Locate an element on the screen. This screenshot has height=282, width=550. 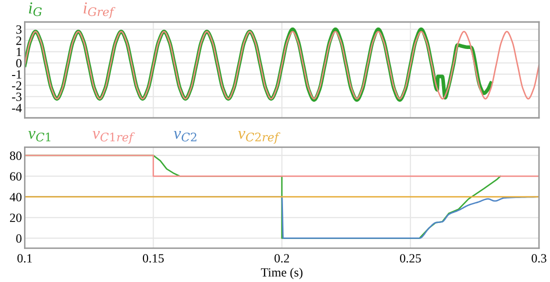
series-label: i$_{Gref}$ is located at coordinates (100, 10).